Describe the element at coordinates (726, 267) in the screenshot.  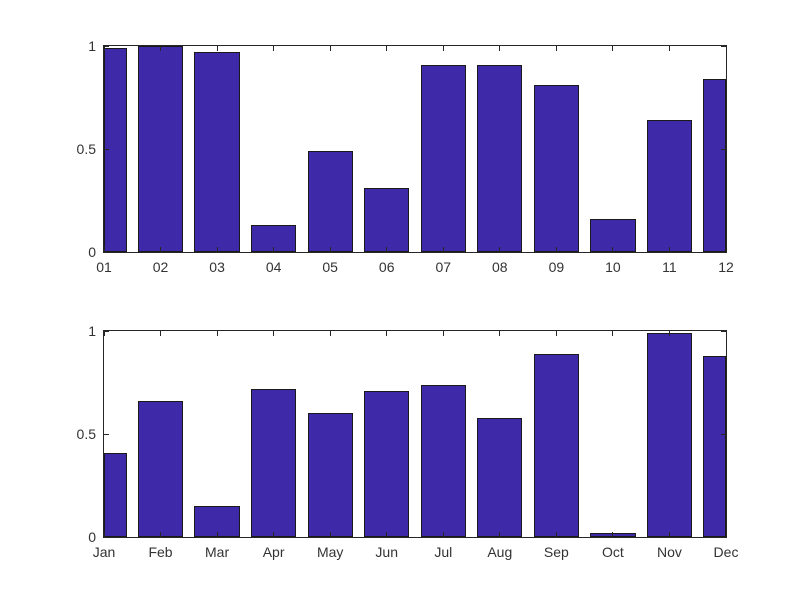
I see `x-tick-label: 12` at that location.